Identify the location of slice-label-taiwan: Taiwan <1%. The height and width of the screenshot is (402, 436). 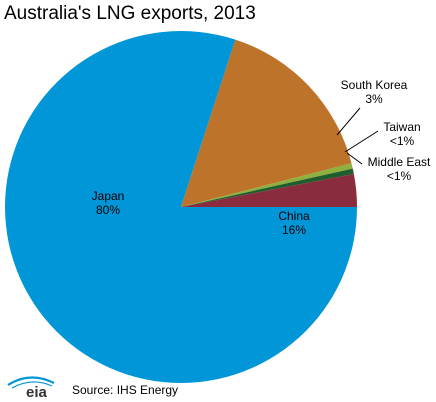
(401, 134).